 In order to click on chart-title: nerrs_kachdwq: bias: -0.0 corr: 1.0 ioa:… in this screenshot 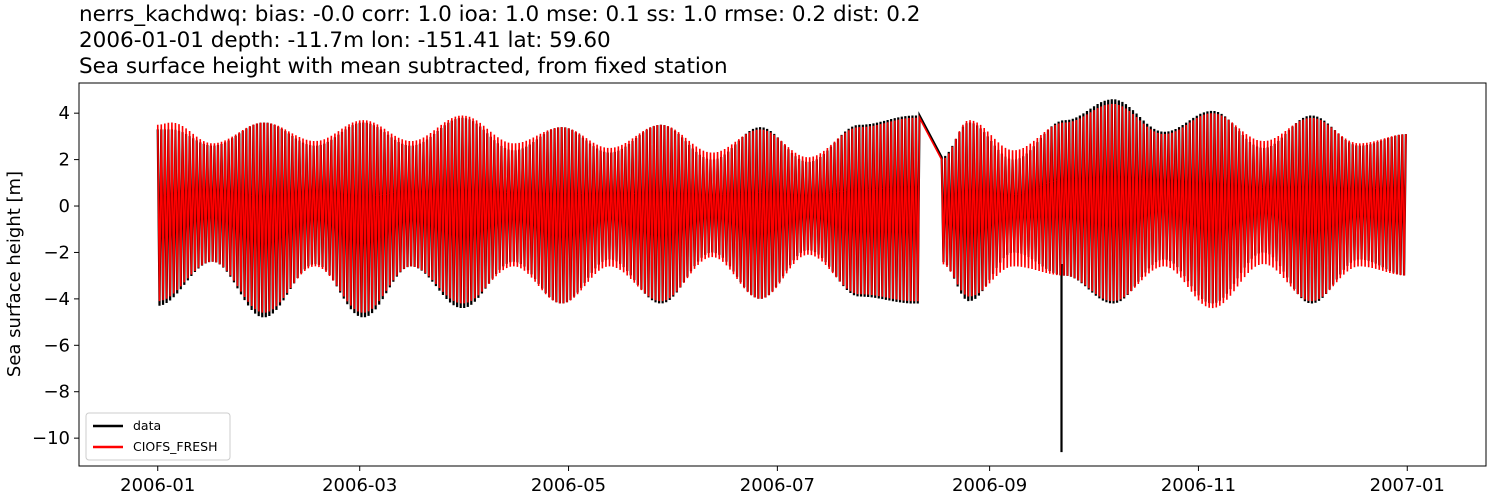, I will do `click(499, 41)`.